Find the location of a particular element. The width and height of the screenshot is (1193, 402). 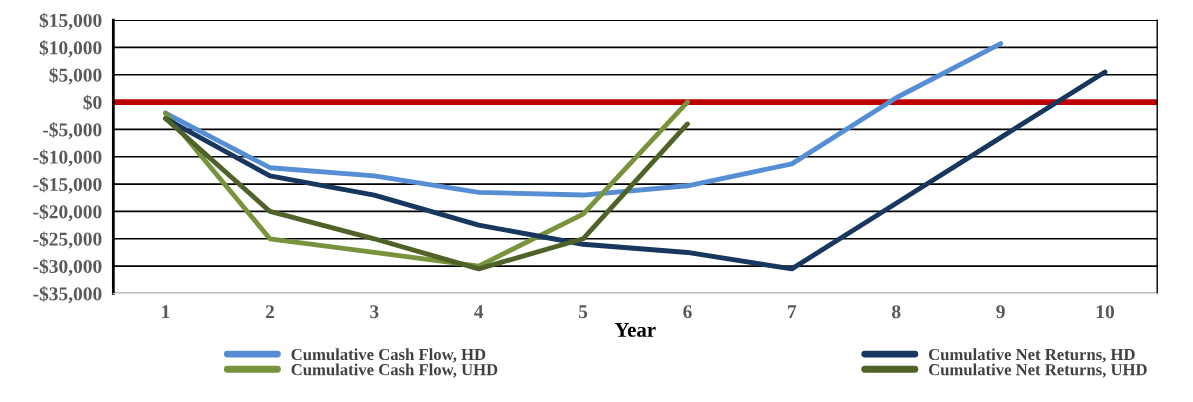

x-tick-label: 5 is located at coordinates (583, 312).